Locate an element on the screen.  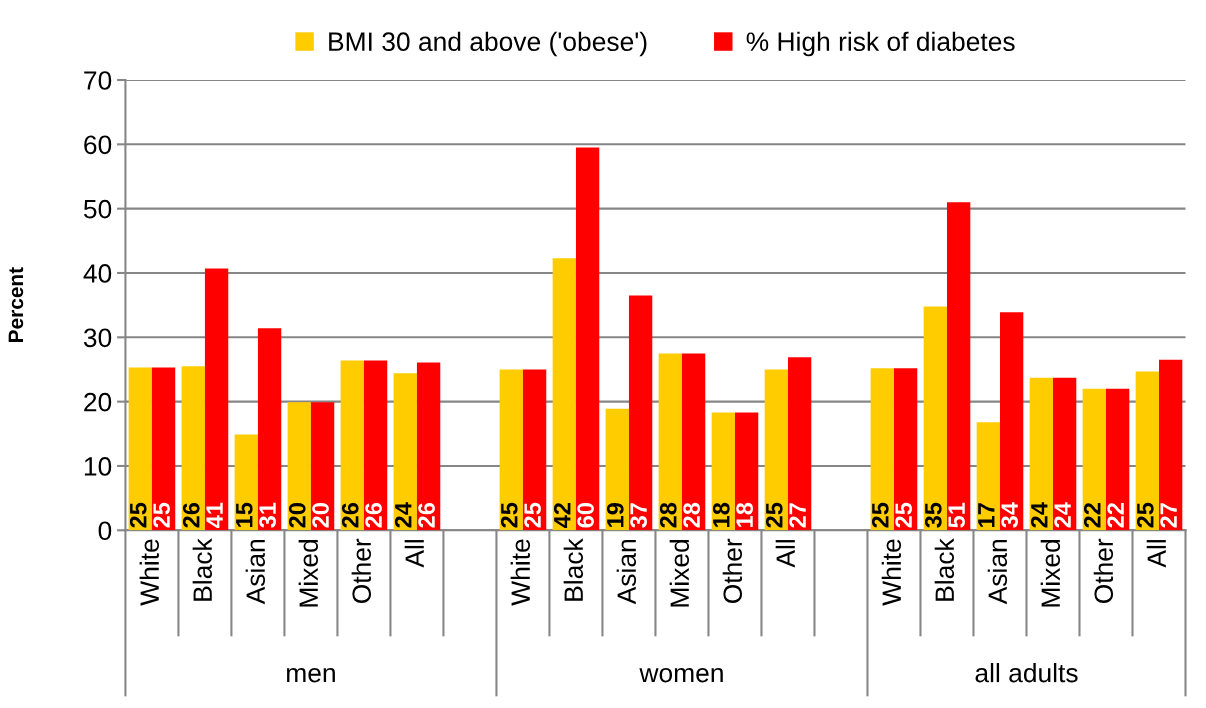
data-label: 35 is located at coordinates (933, 515).